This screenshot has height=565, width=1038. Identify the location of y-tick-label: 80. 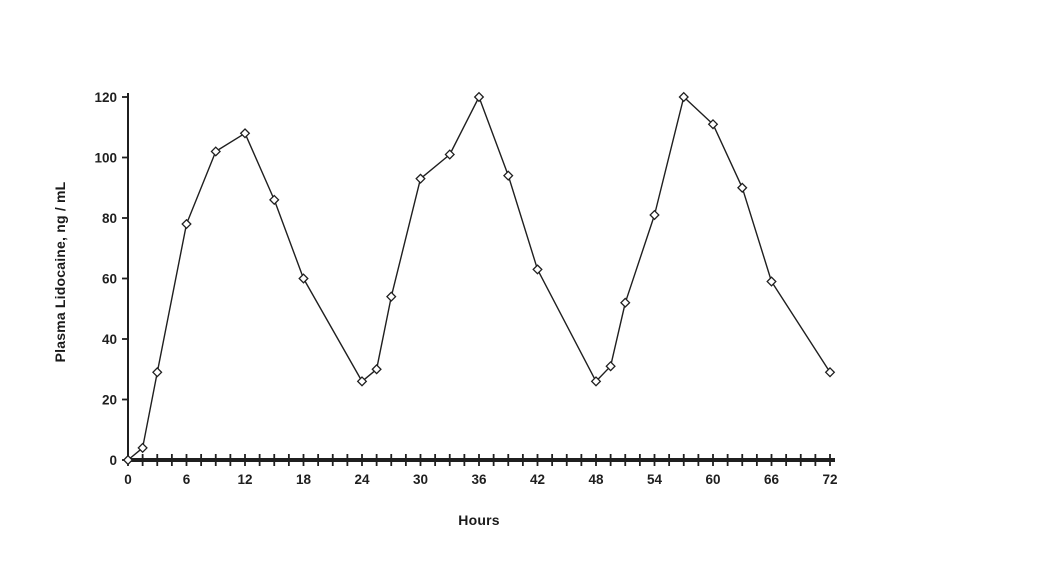
(109, 218).